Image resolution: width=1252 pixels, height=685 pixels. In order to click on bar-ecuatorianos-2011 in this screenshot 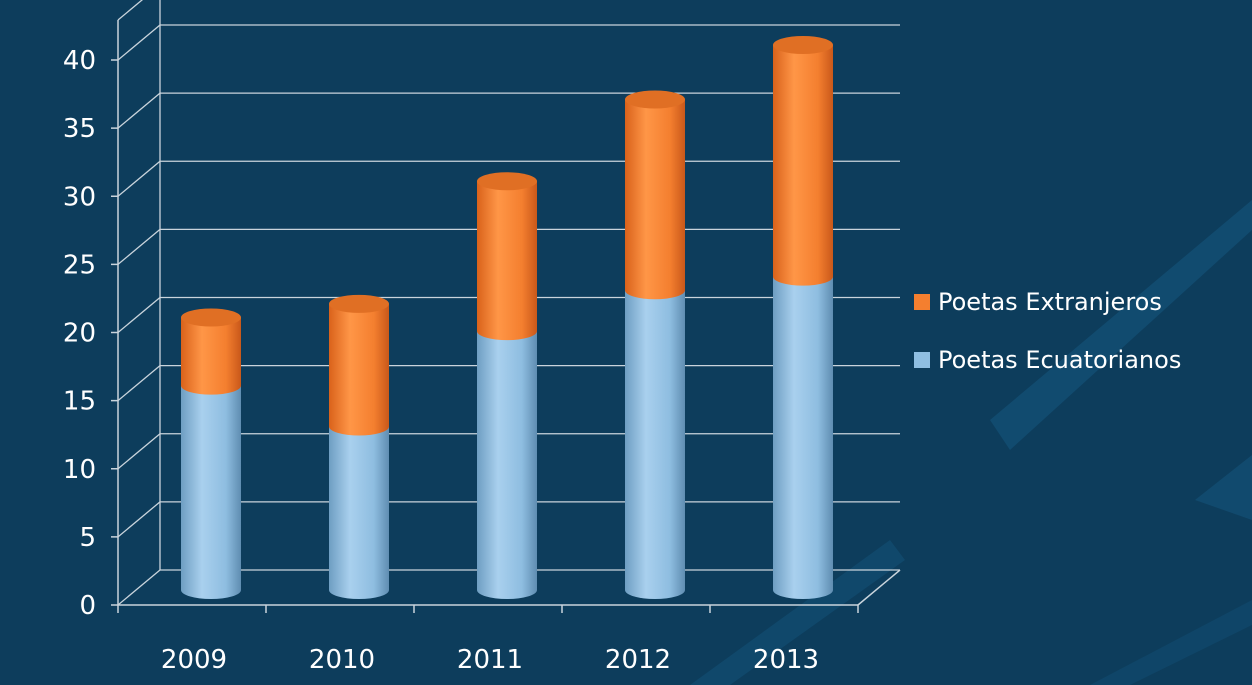, I will do `click(507, 465)`.